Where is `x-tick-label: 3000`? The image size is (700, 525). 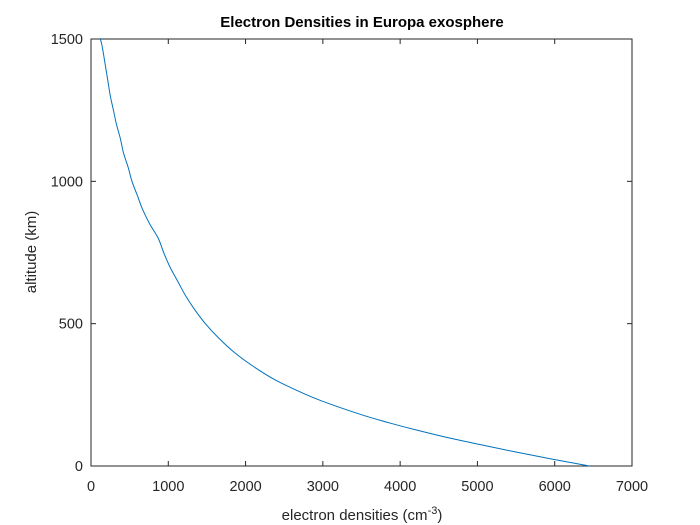
x-tick-label: 3000 is located at coordinates (323, 487).